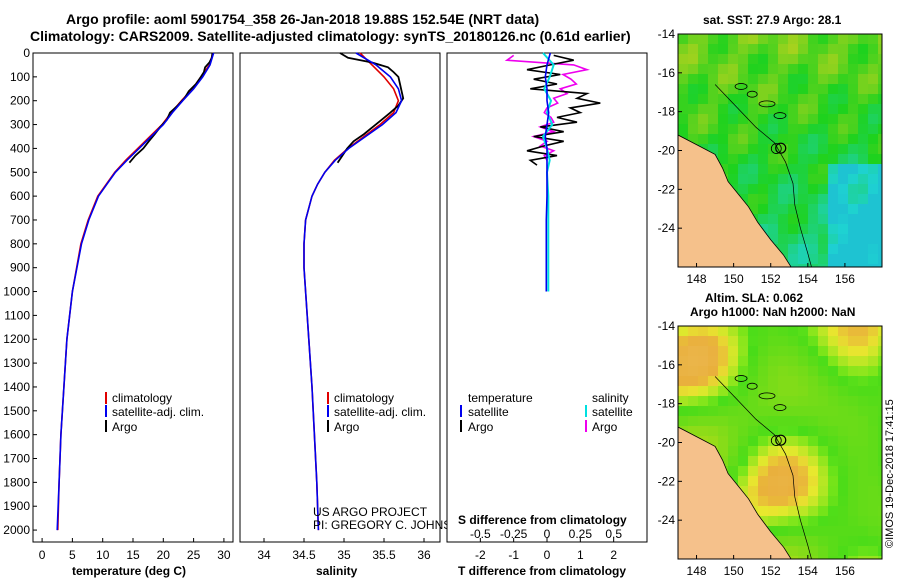 This screenshot has width=900, height=580. I want to click on depth-tick-label: 300, so click(20, 125).